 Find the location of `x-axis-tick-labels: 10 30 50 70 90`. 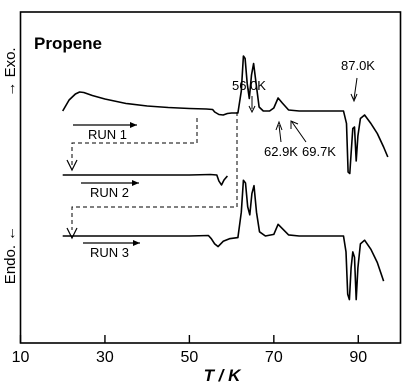

x-axis-tick-labels: 10 30 50 70 90 is located at coordinates (190, 357).